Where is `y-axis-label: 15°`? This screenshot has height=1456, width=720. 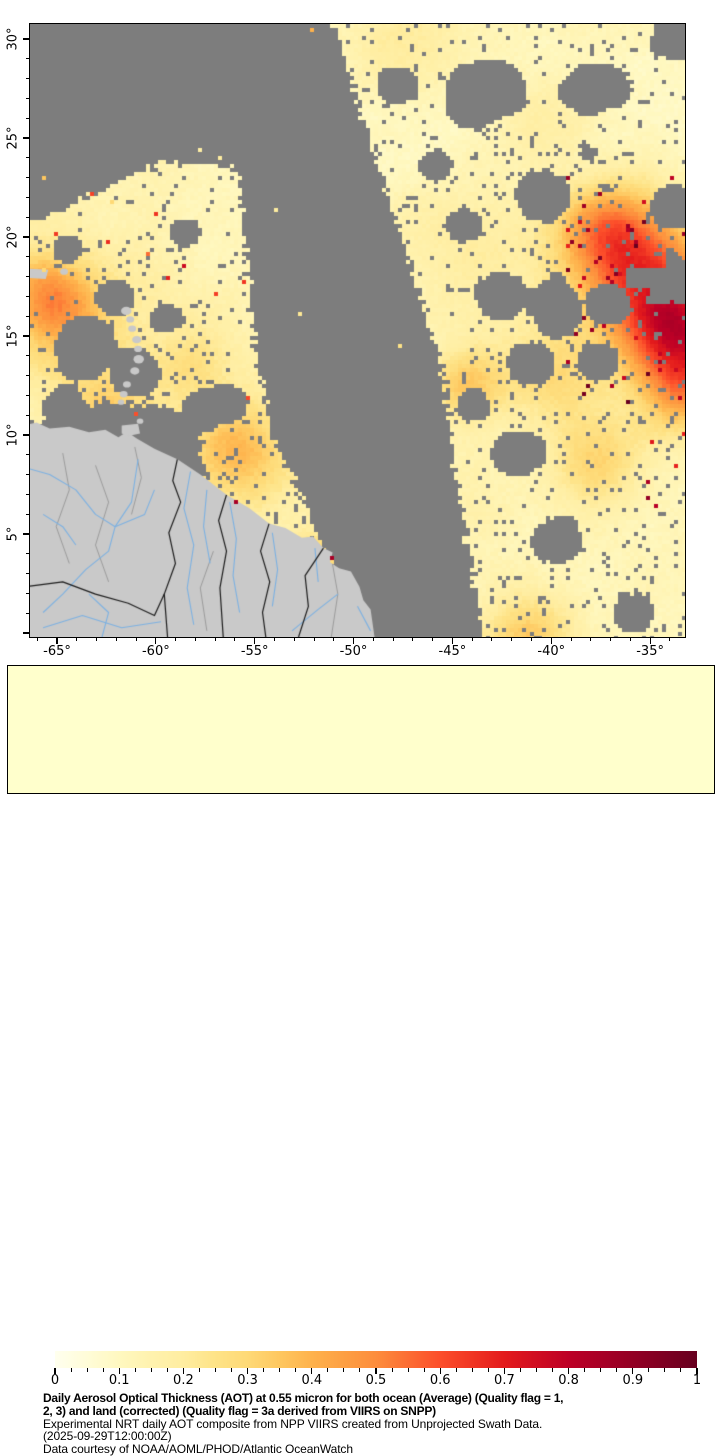 y-axis-label: 15° is located at coordinates (13, 336).